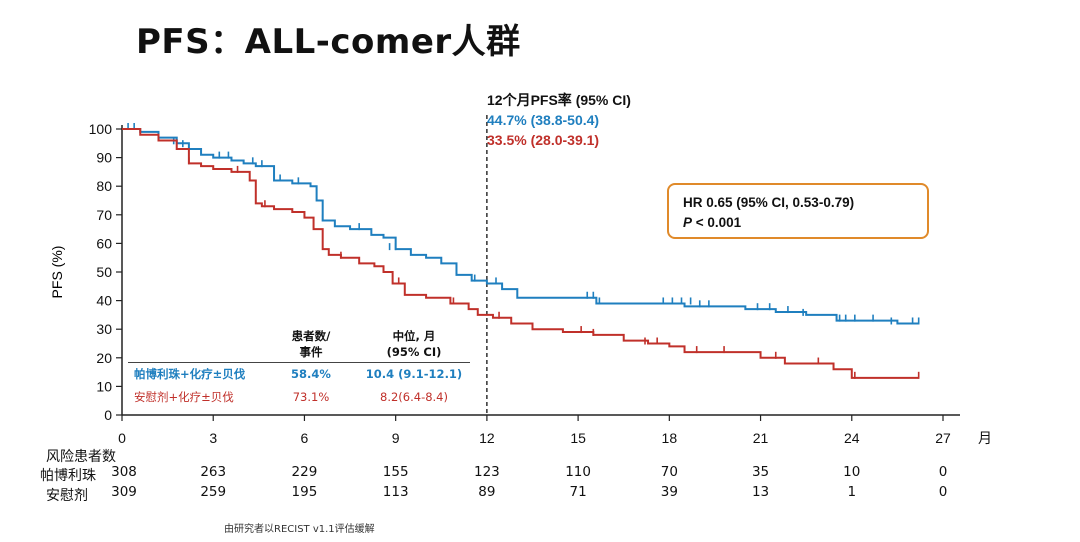  What do you see at coordinates (104, 358) in the screenshot?
I see `y-tick-label: 20` at bounding box center [104, 358].